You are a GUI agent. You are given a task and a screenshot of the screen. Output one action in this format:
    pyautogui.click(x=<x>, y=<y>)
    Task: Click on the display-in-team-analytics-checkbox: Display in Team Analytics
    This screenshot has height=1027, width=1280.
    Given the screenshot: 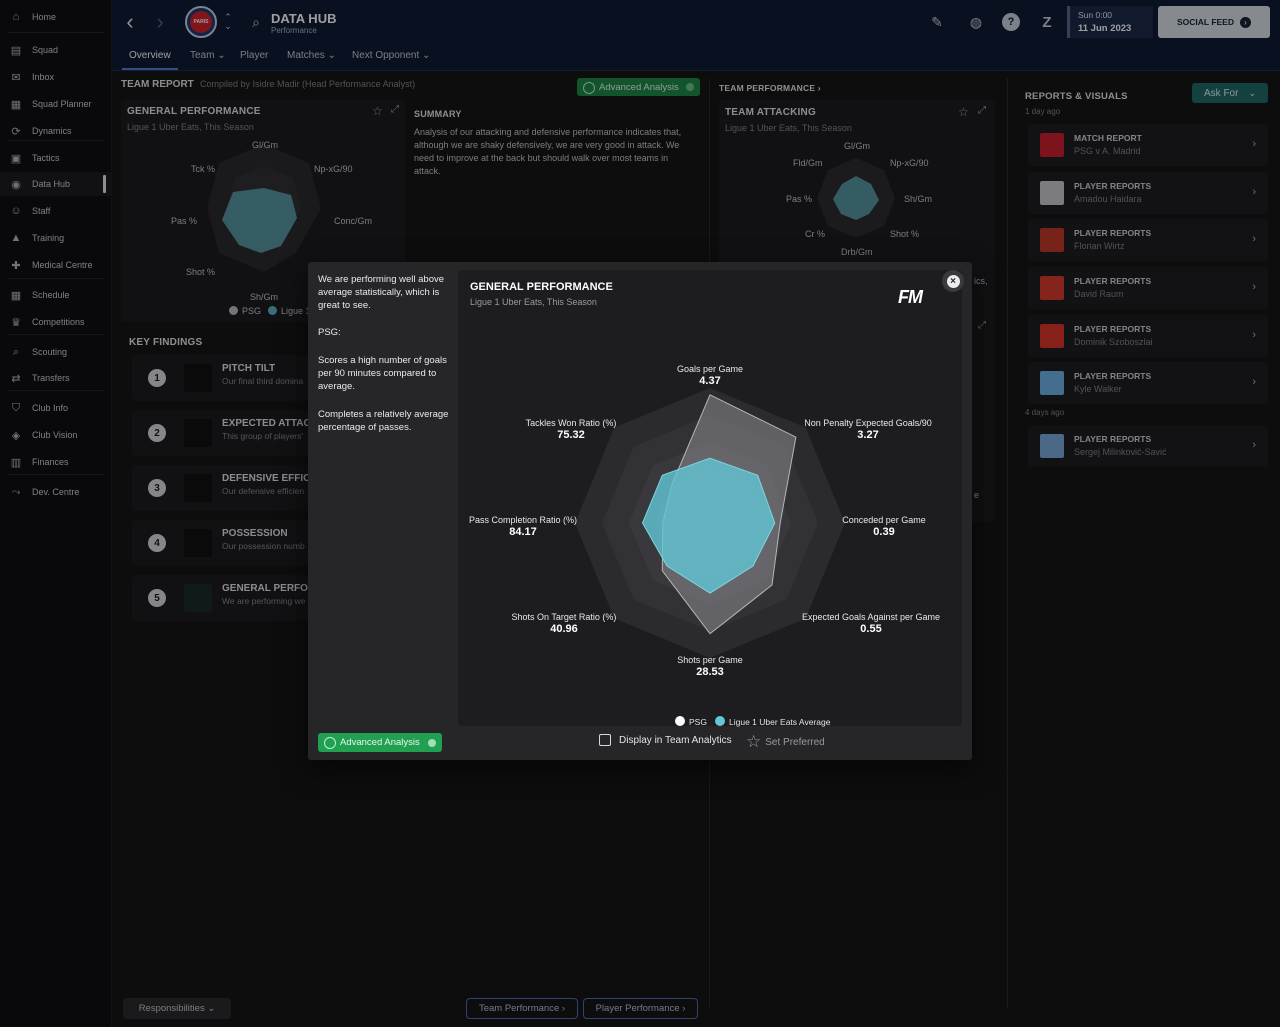 What is the action you would take?
    pyautogui.click(x=665, y=740)
    